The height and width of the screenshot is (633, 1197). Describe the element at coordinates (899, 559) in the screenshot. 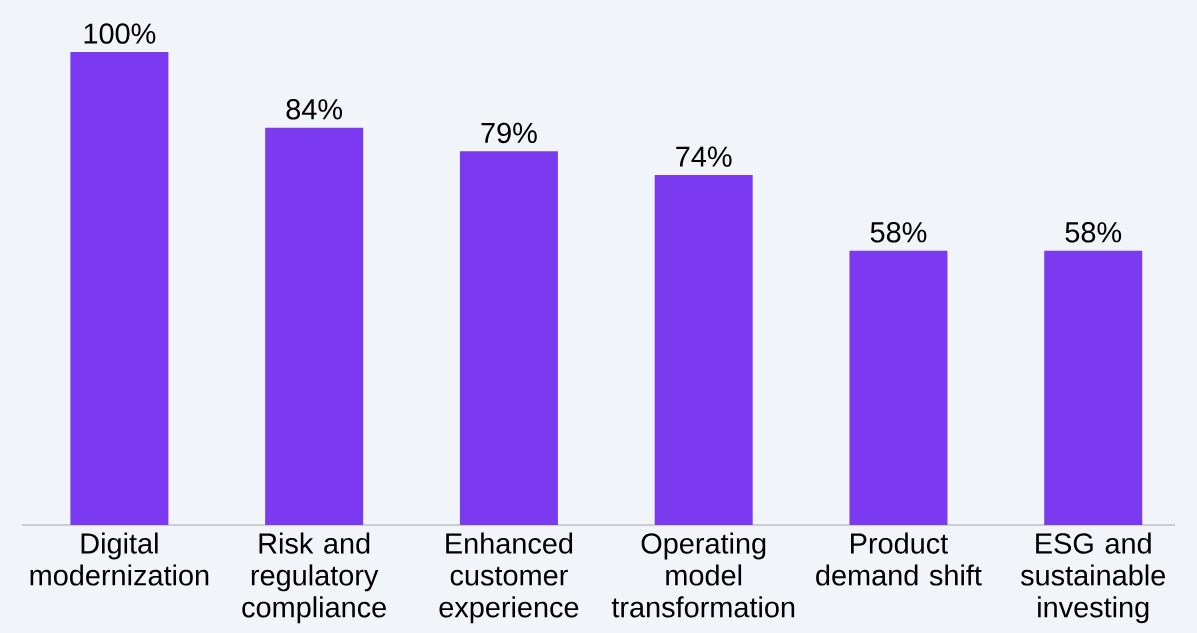

I see `x-tick-label: Product demand shift` at that location.